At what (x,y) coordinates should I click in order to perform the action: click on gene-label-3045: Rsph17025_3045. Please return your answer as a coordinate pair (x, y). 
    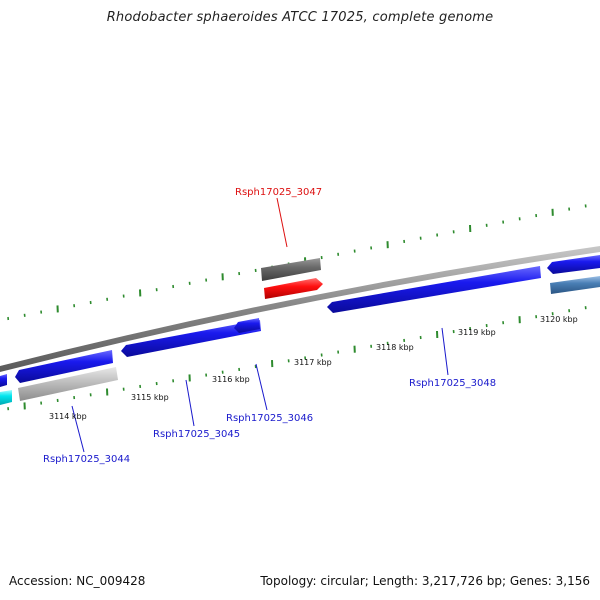
    Looking at the image, I should click on (196, 434).